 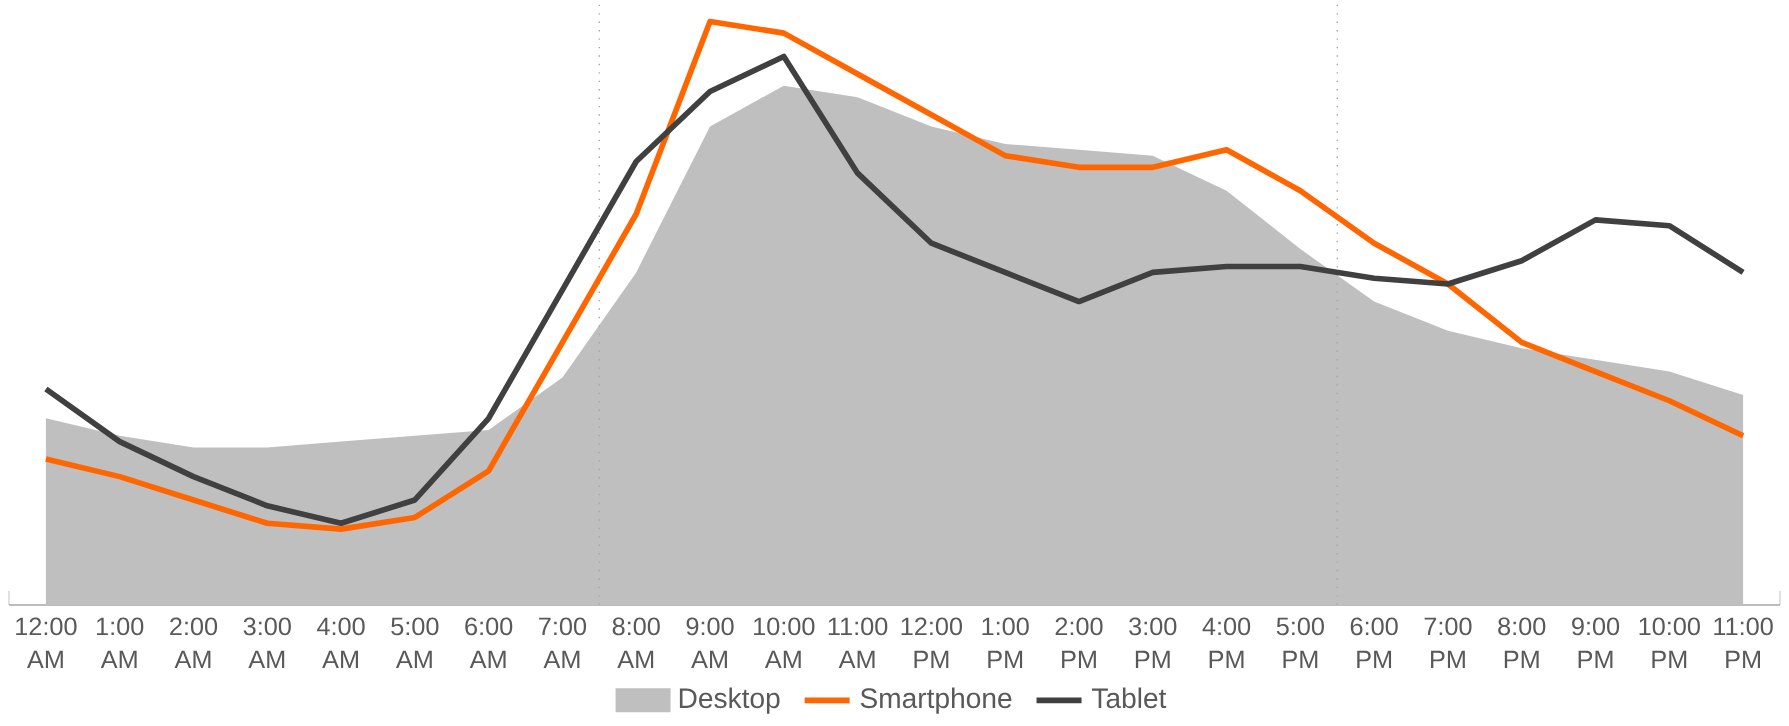 What do you see at coordinates (563, 643) in the screenshot?
I see `x-tick-label: 7:00 AM` at bounding box center [563, 643].